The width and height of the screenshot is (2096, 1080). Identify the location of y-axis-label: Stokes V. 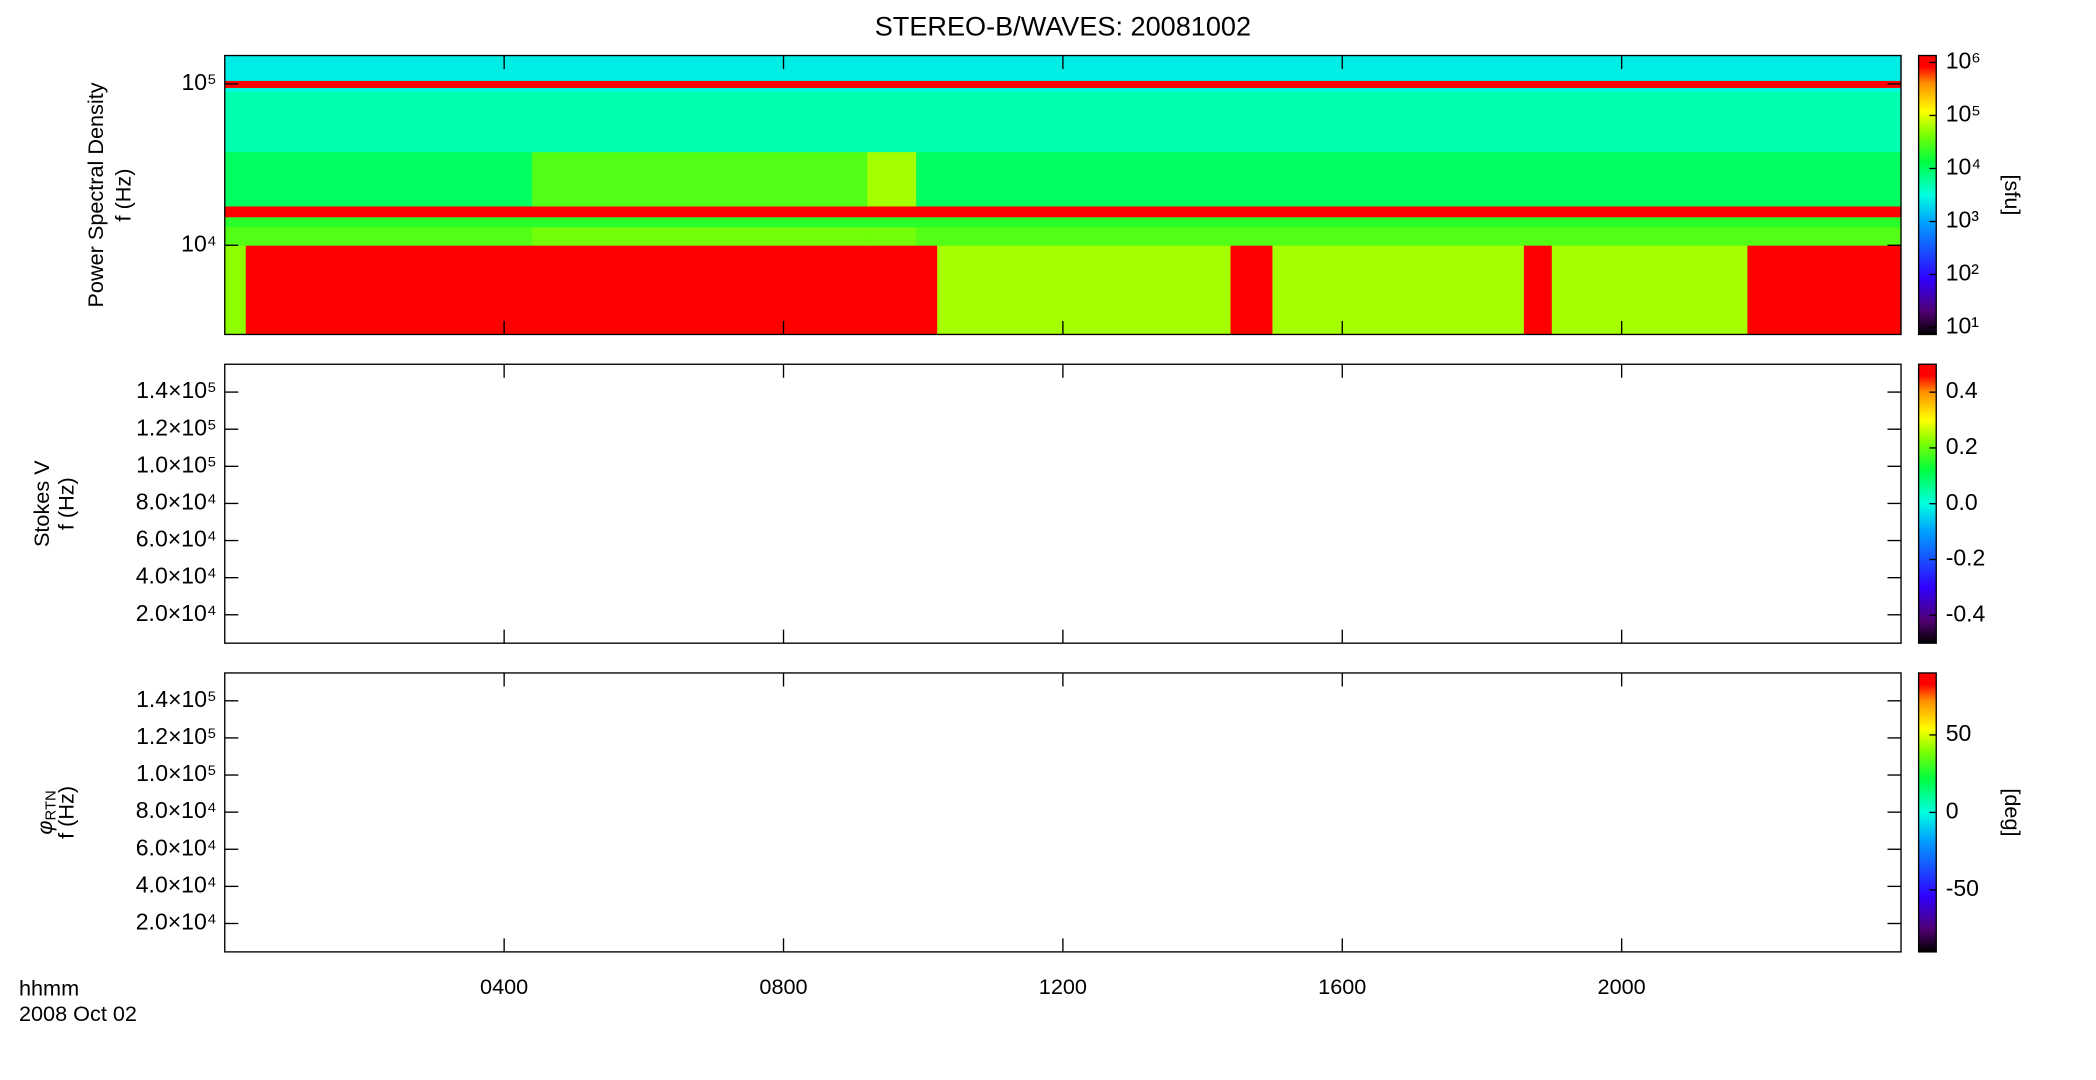
(41, 503).